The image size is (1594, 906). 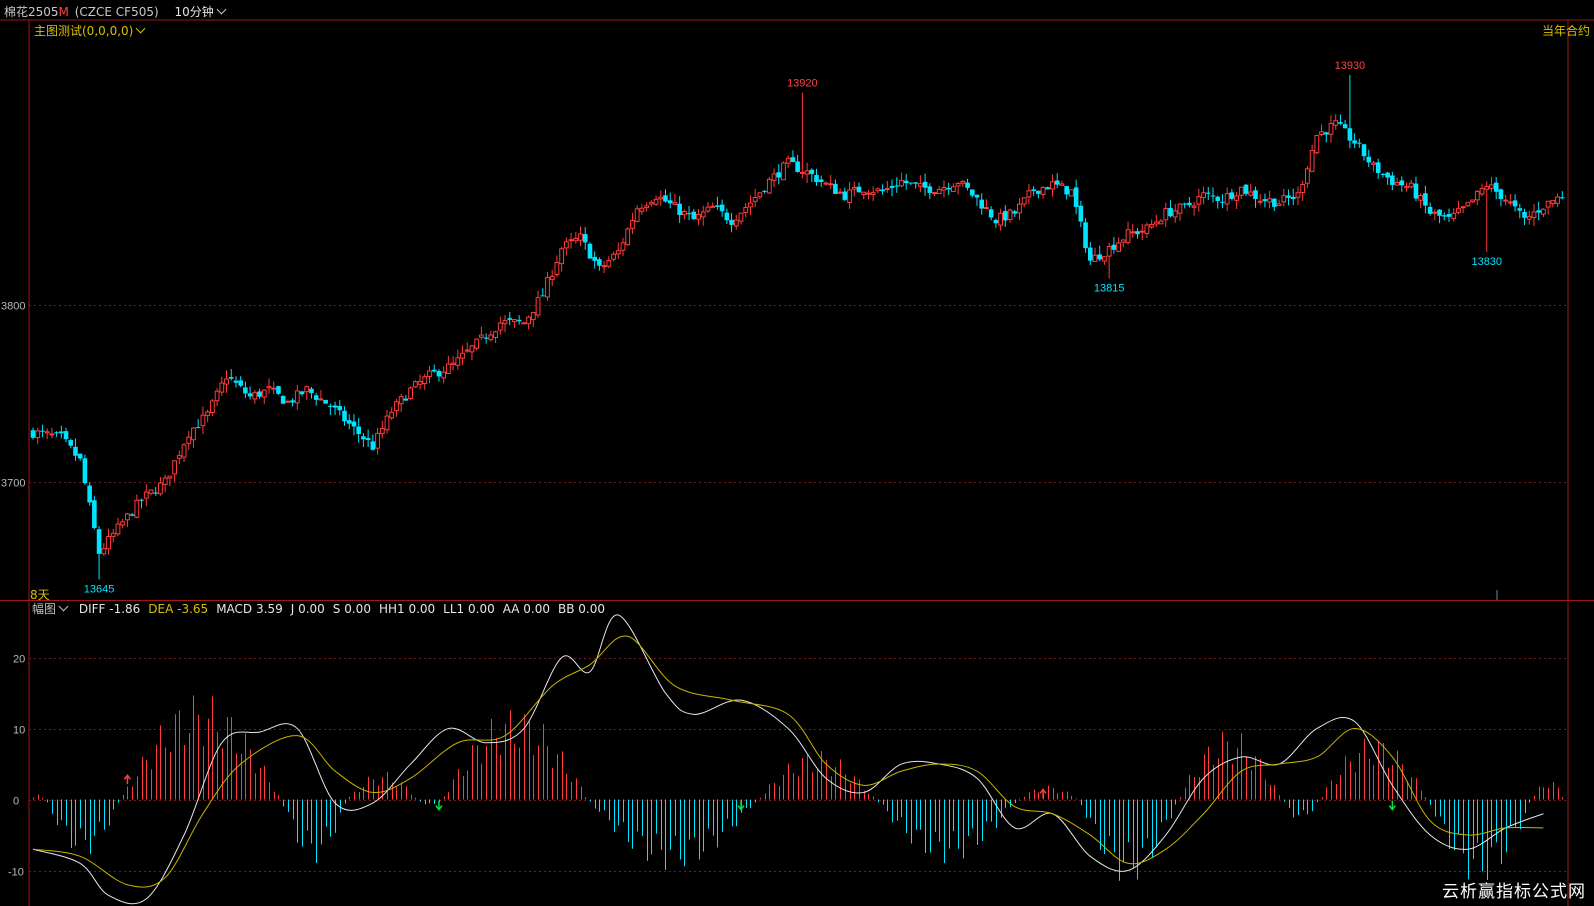 I want to click on indicator-value-bb: BB 0.00, so click(x=582, y=609).